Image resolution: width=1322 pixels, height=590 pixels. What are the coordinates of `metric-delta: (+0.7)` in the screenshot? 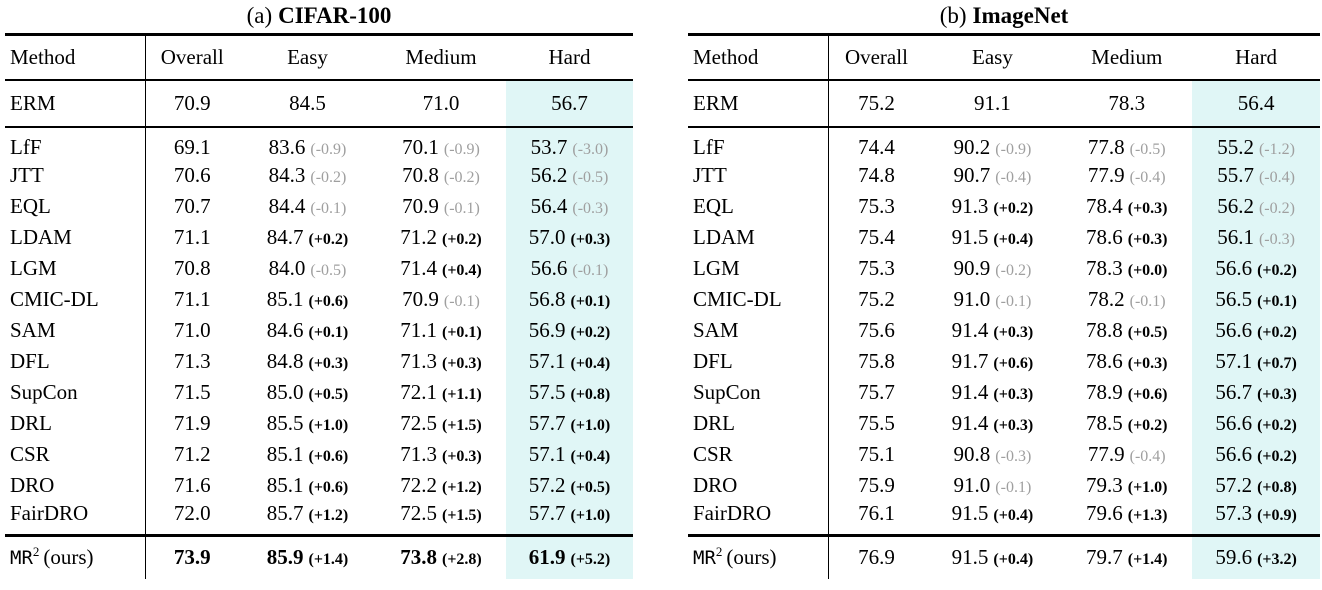 It's located at (1277, 363).